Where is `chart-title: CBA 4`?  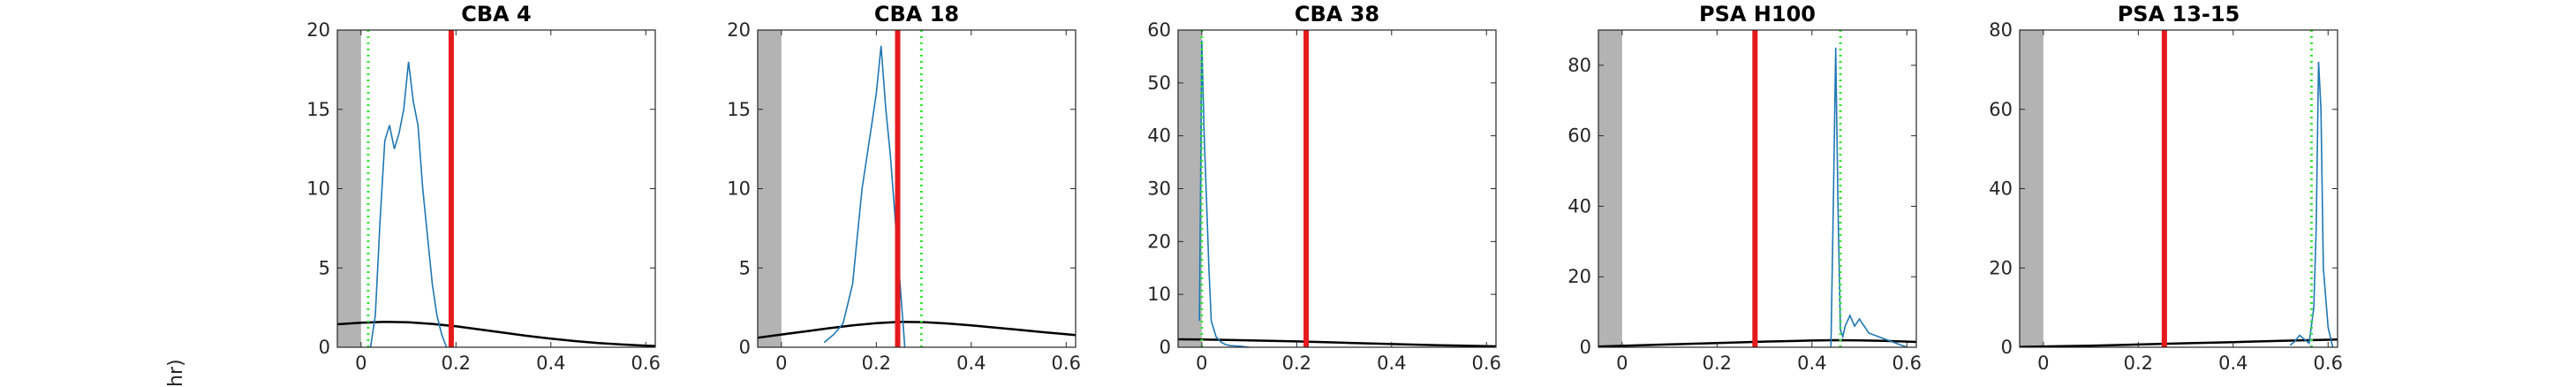 chart-title: CBA 4 is located at coordinates (496, 14).